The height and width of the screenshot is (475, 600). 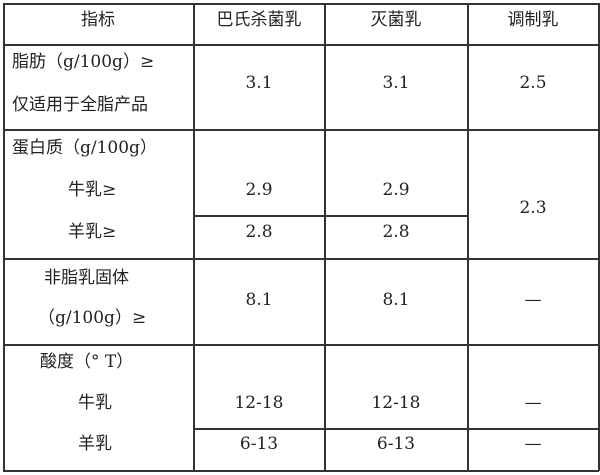 I want to click on acidity-goat-label: 羊乳, so click(x=95, y=444).